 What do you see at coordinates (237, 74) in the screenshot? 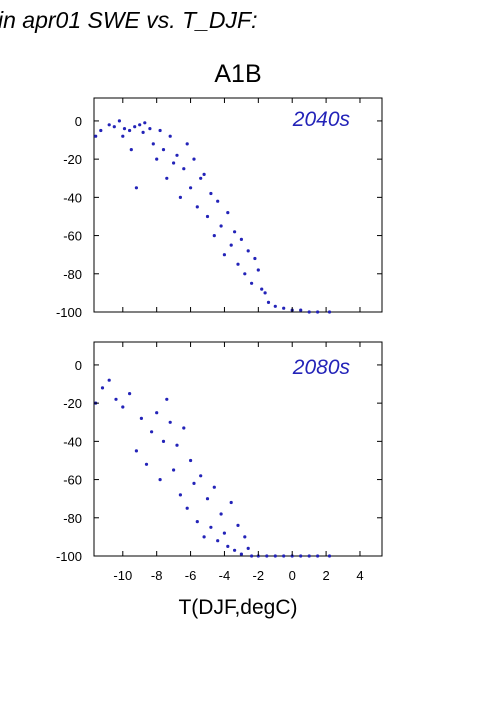
I see `chart-title: A1B` at bounding box center [237, 74].